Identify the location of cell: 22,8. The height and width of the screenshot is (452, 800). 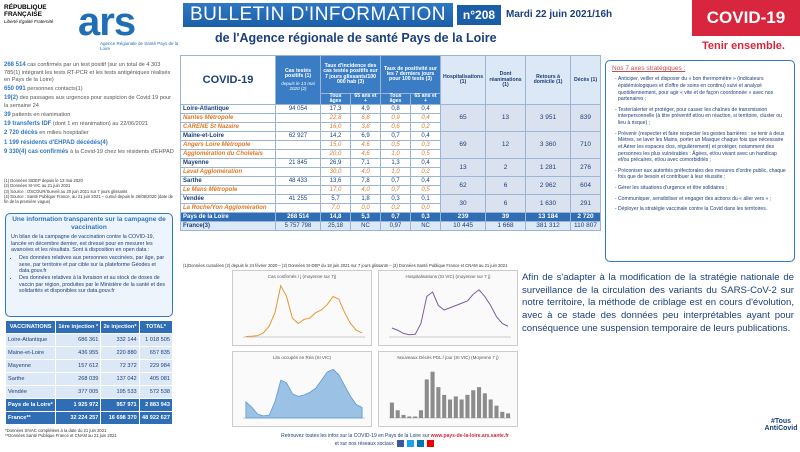
(335, 118).